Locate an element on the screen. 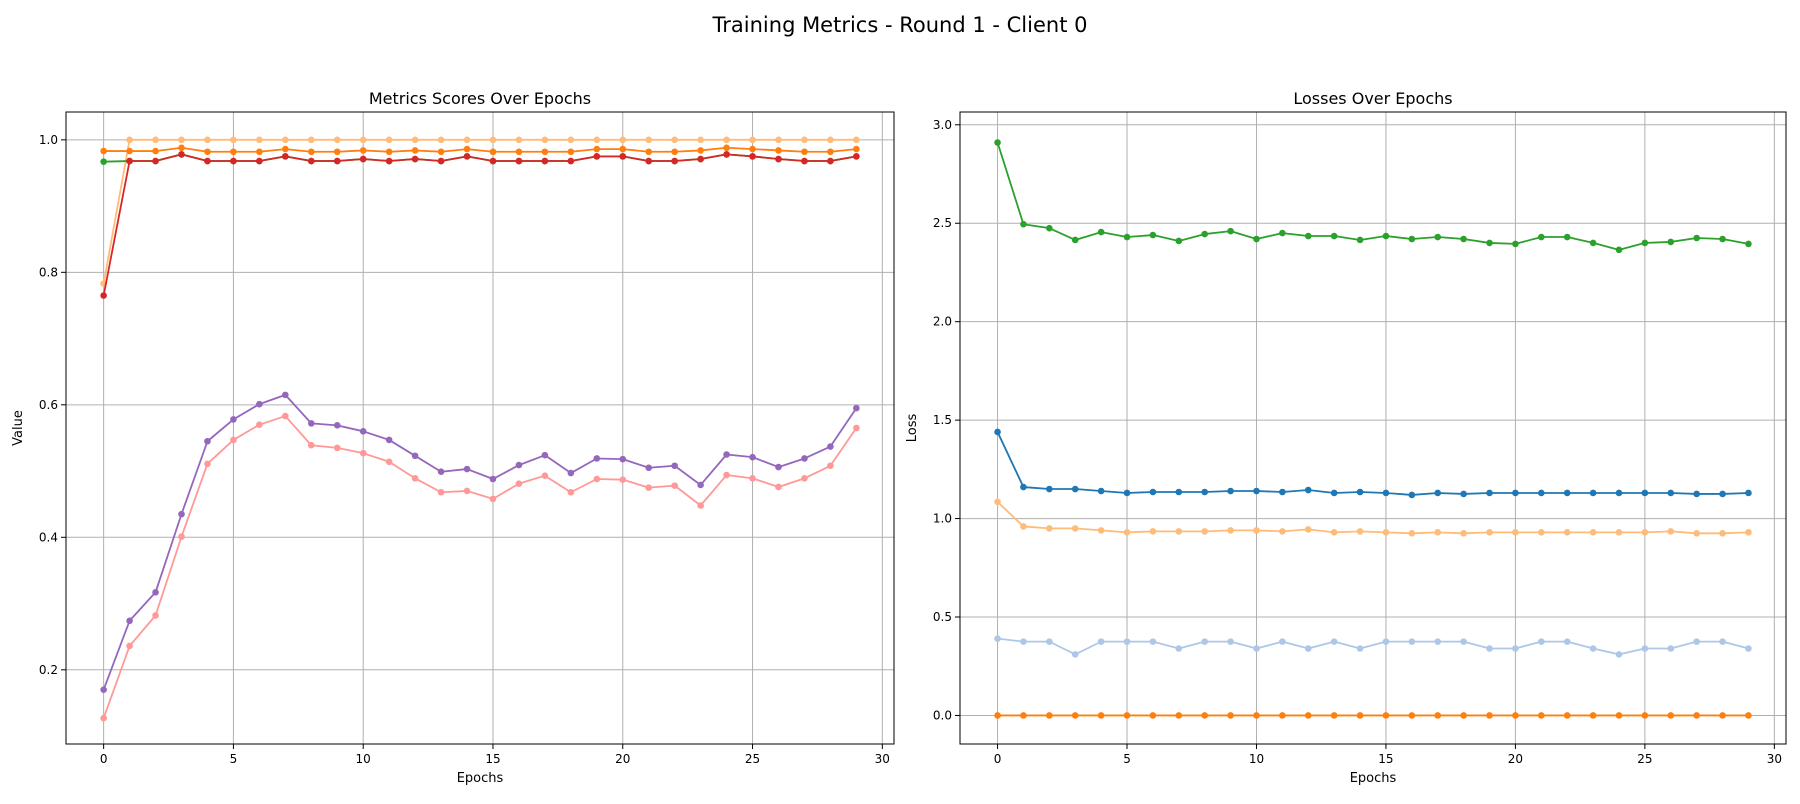  losses-y-tick-label: 0.5 is located at coordinates (942, 617).